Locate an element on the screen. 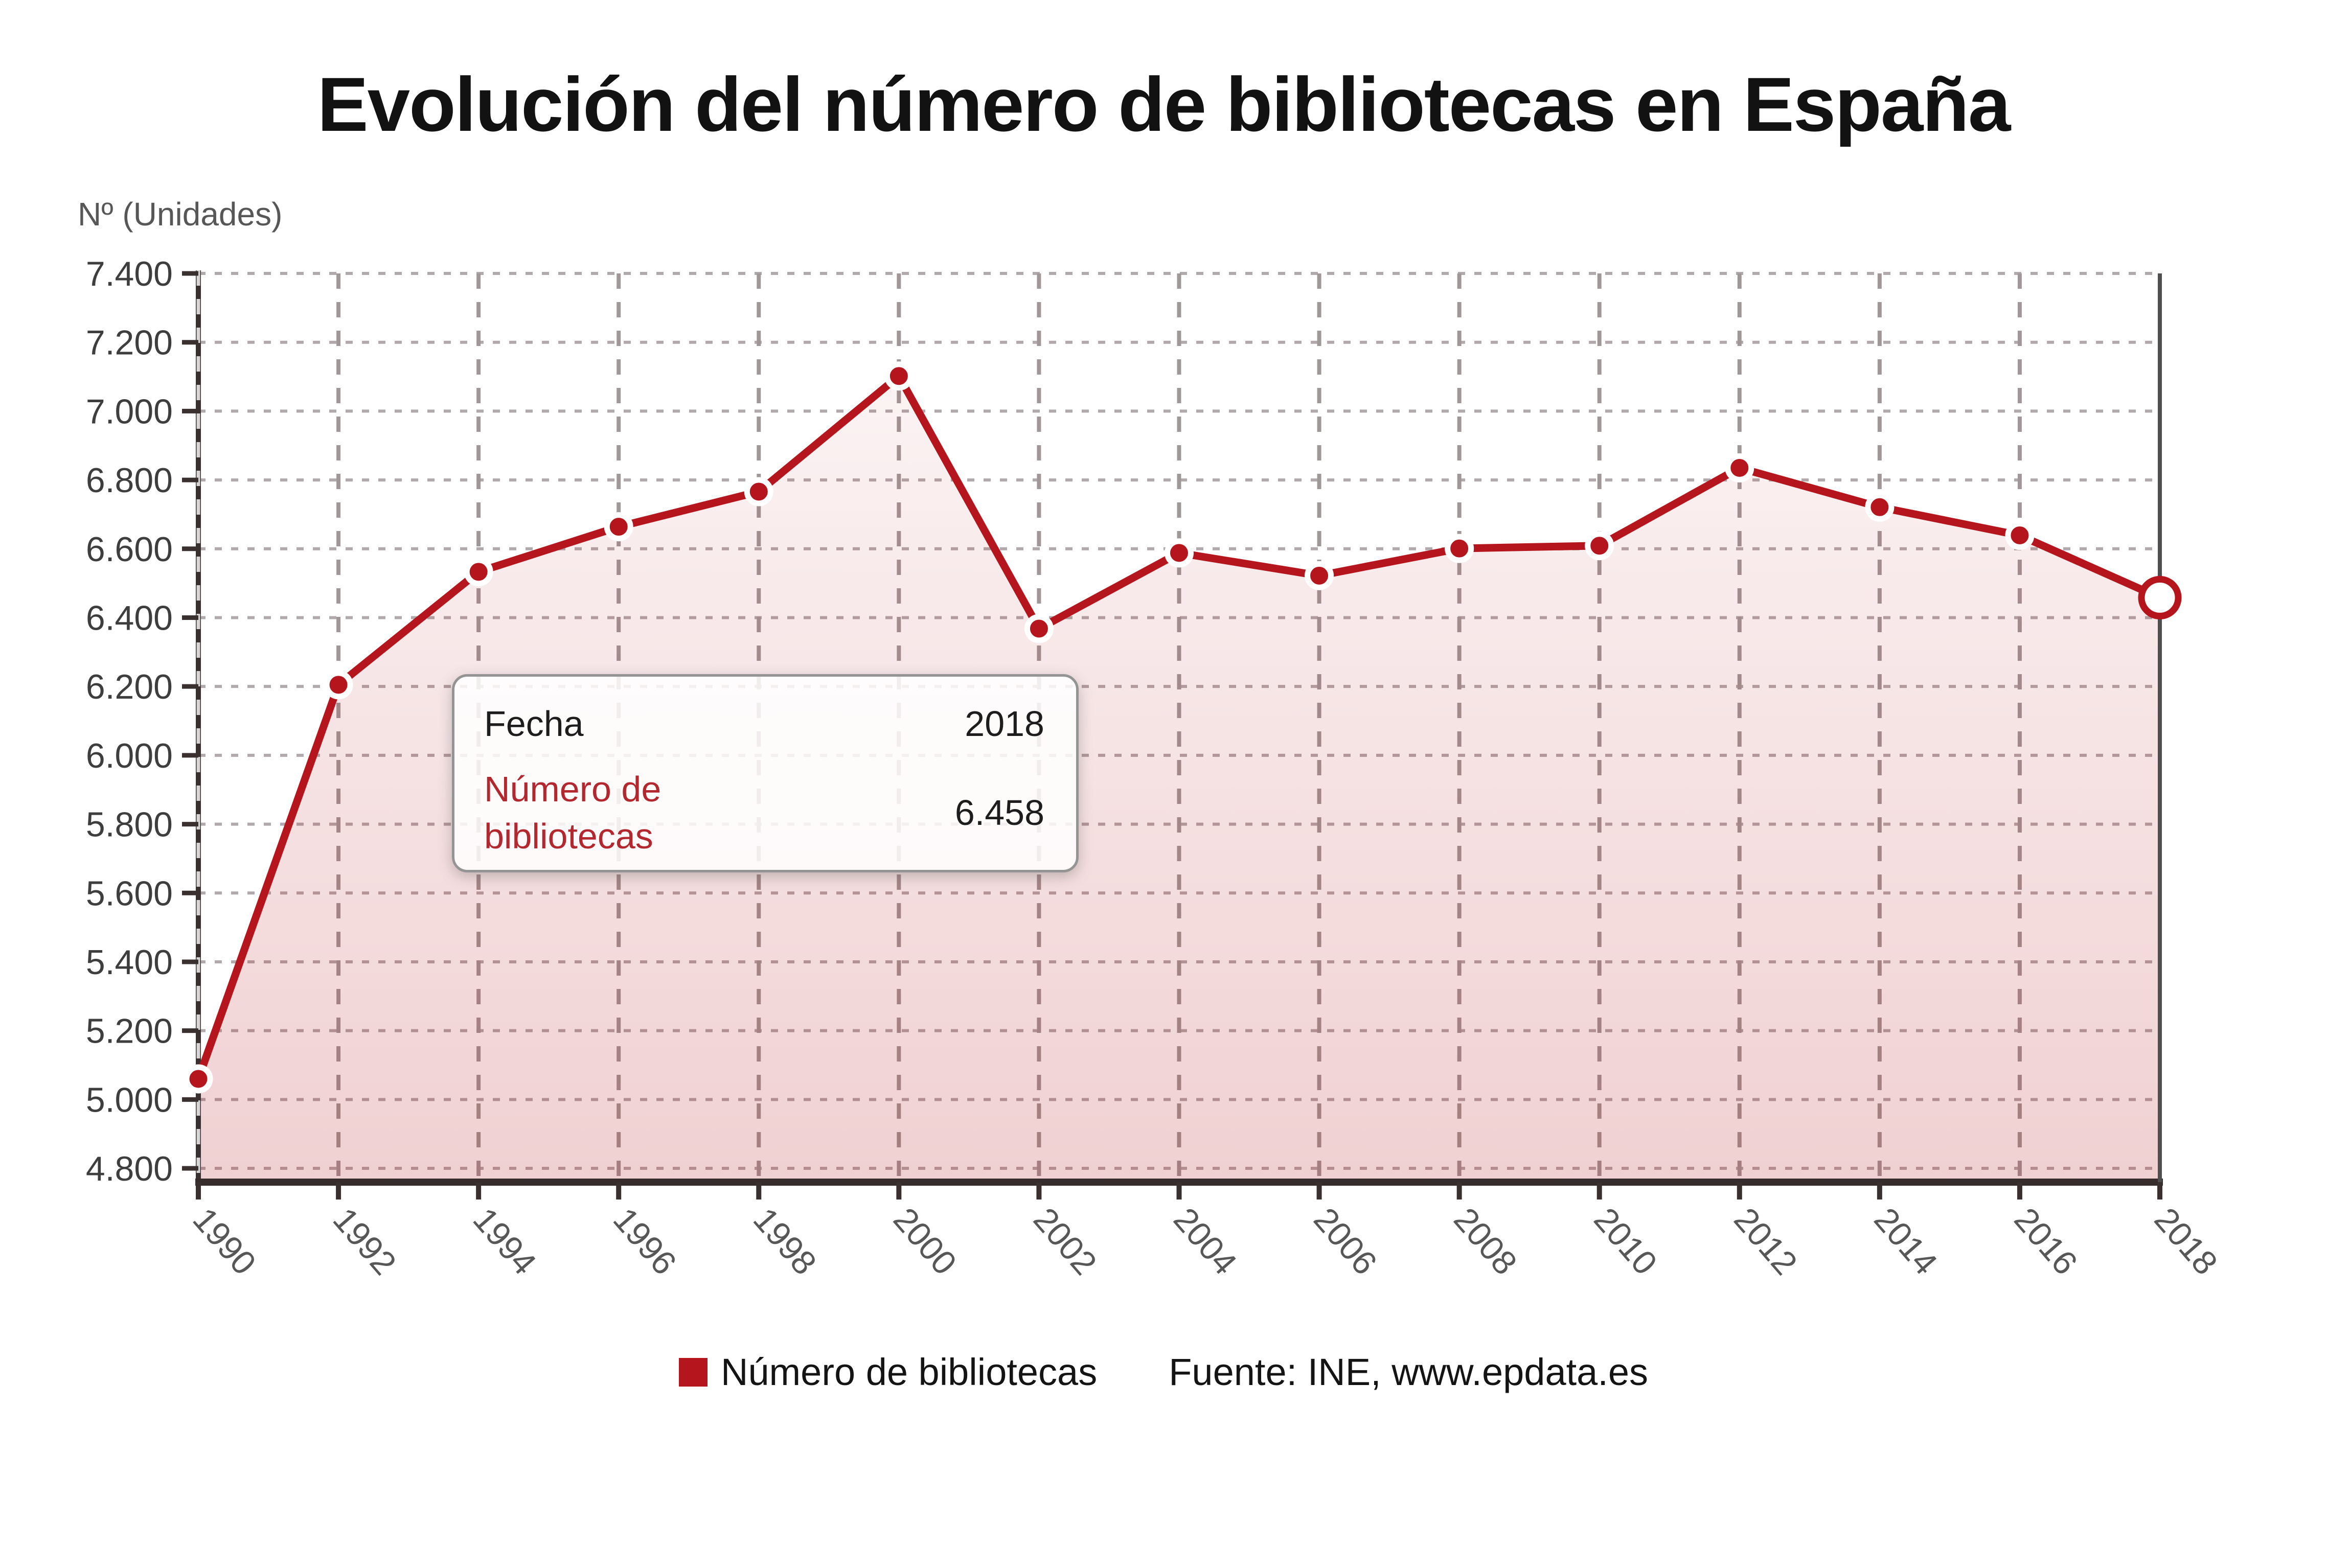 The width and height of the screenshot is (2327, 1568). x-tick-label: 1994 is located at coordinates (505, 1242).